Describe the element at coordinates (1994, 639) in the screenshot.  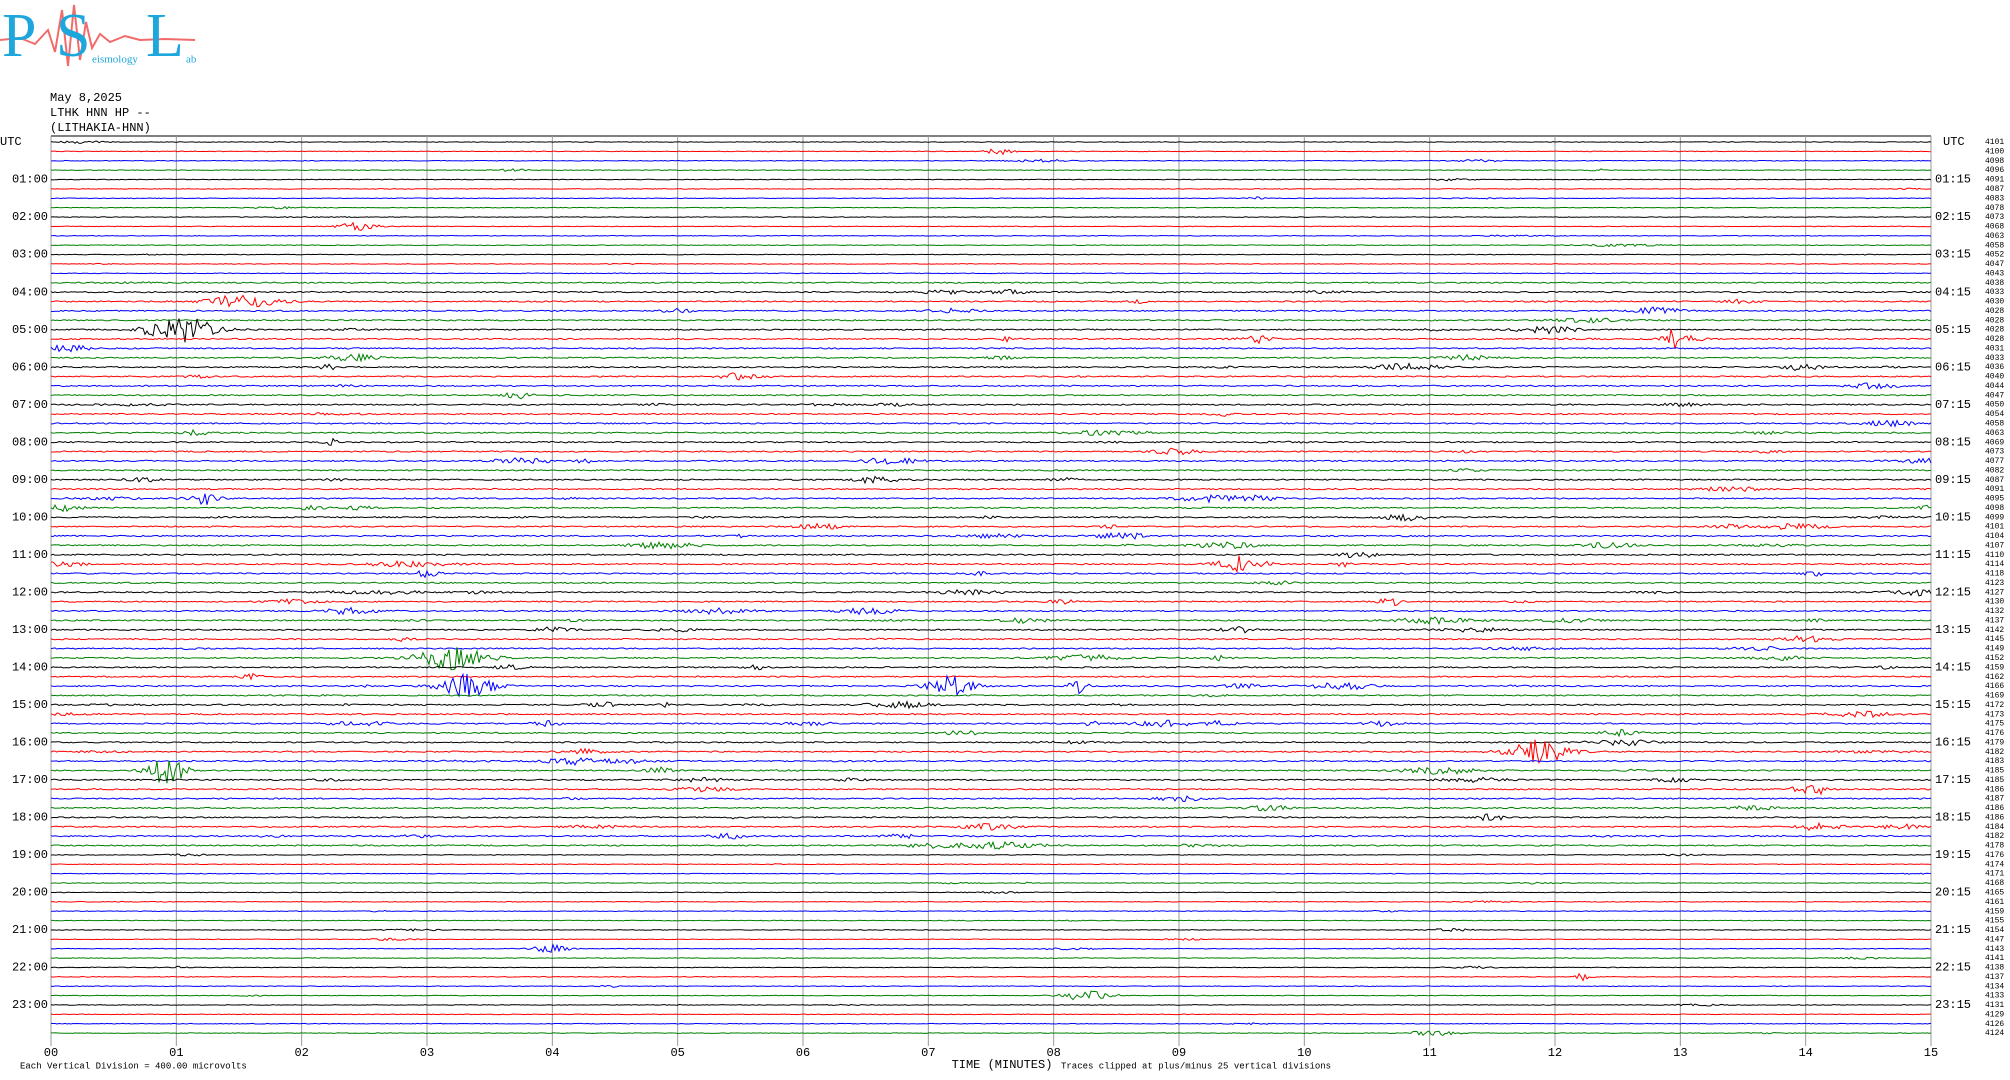
I see `trace-number: 4145` at that location.